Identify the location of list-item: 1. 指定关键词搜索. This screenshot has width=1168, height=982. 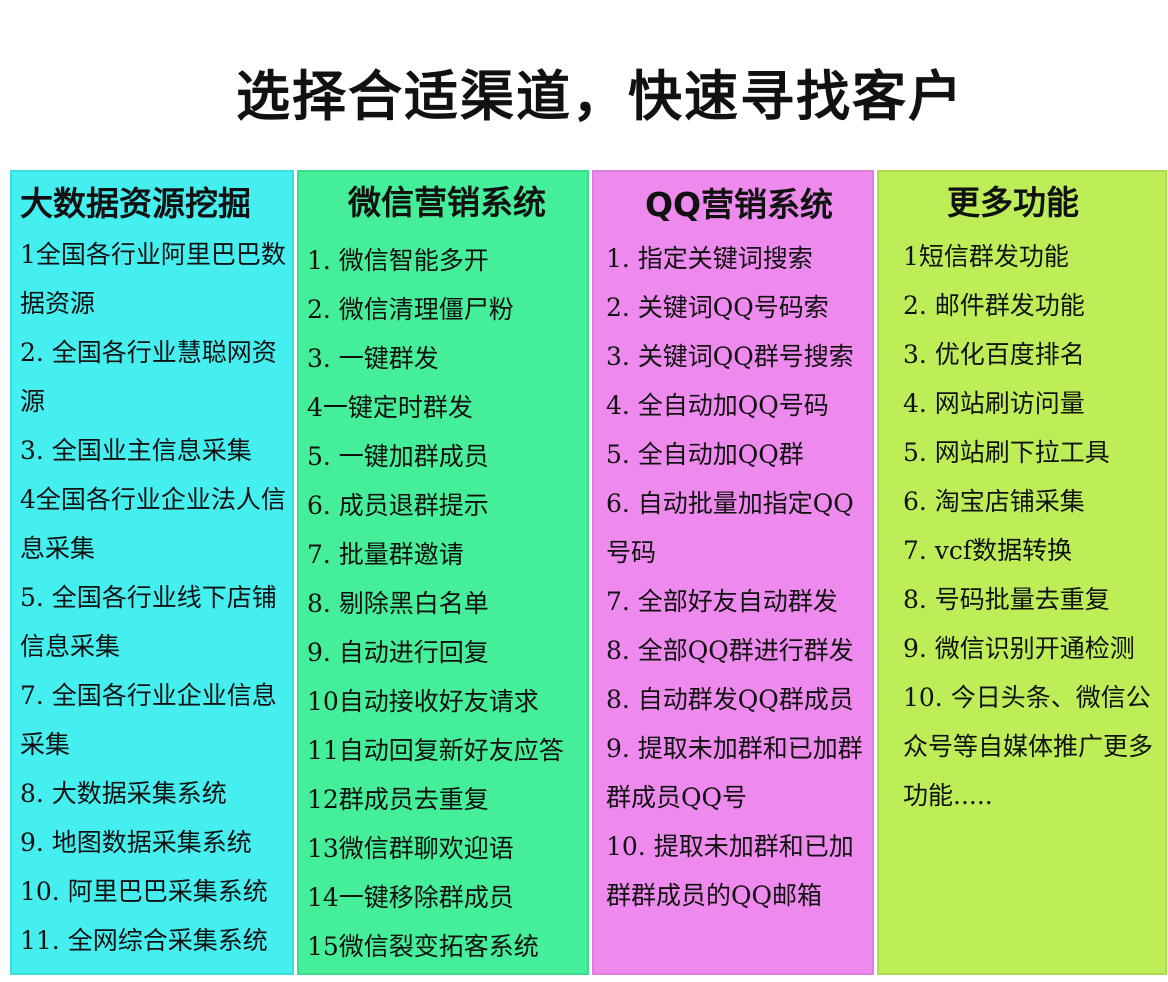
(709, 258).